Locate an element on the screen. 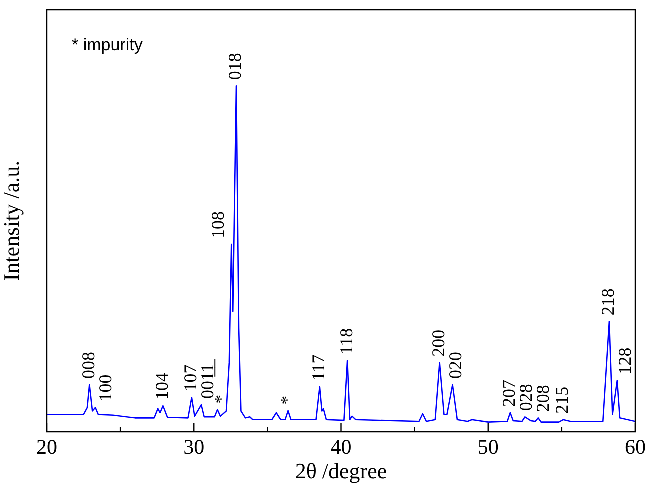 The width and height of the screenshot is (650, 486). x-tick-label: 40 is located at coordinates (341, 447).